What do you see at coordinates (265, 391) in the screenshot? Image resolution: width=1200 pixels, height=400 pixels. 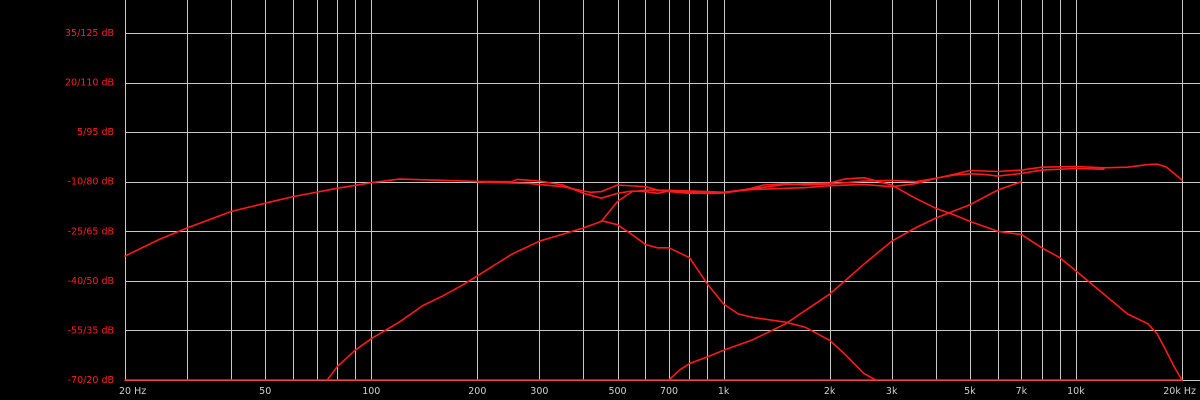 I see `x-tick-label: 50` at bounding box center [265, 391].